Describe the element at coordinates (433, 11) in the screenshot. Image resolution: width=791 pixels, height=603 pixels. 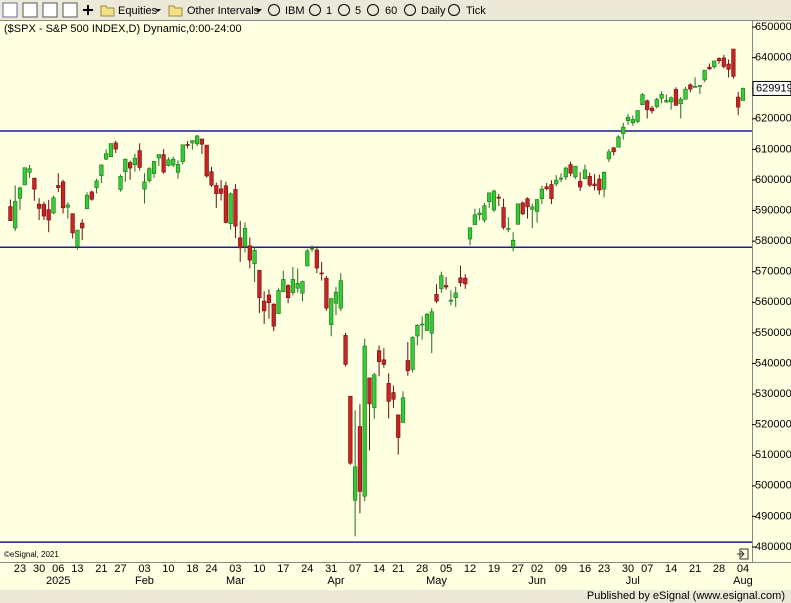
I see `toolbar-item: Daily` at that location.